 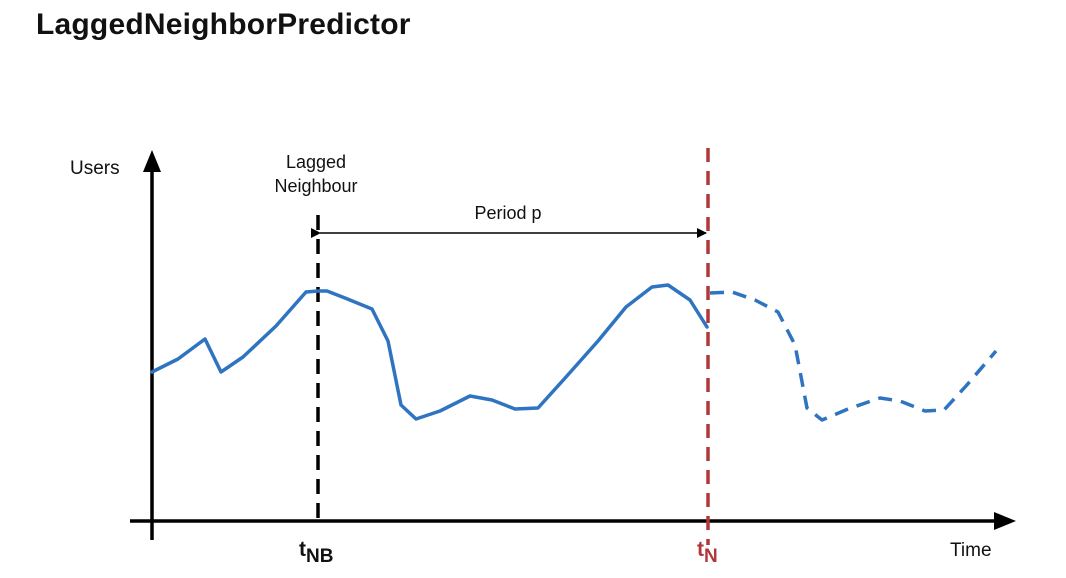 What do you see at coordinates (315, 186) in the screenshot?
I see `lagged-label-line2: Neighbour` at bounding box center [315, 186].